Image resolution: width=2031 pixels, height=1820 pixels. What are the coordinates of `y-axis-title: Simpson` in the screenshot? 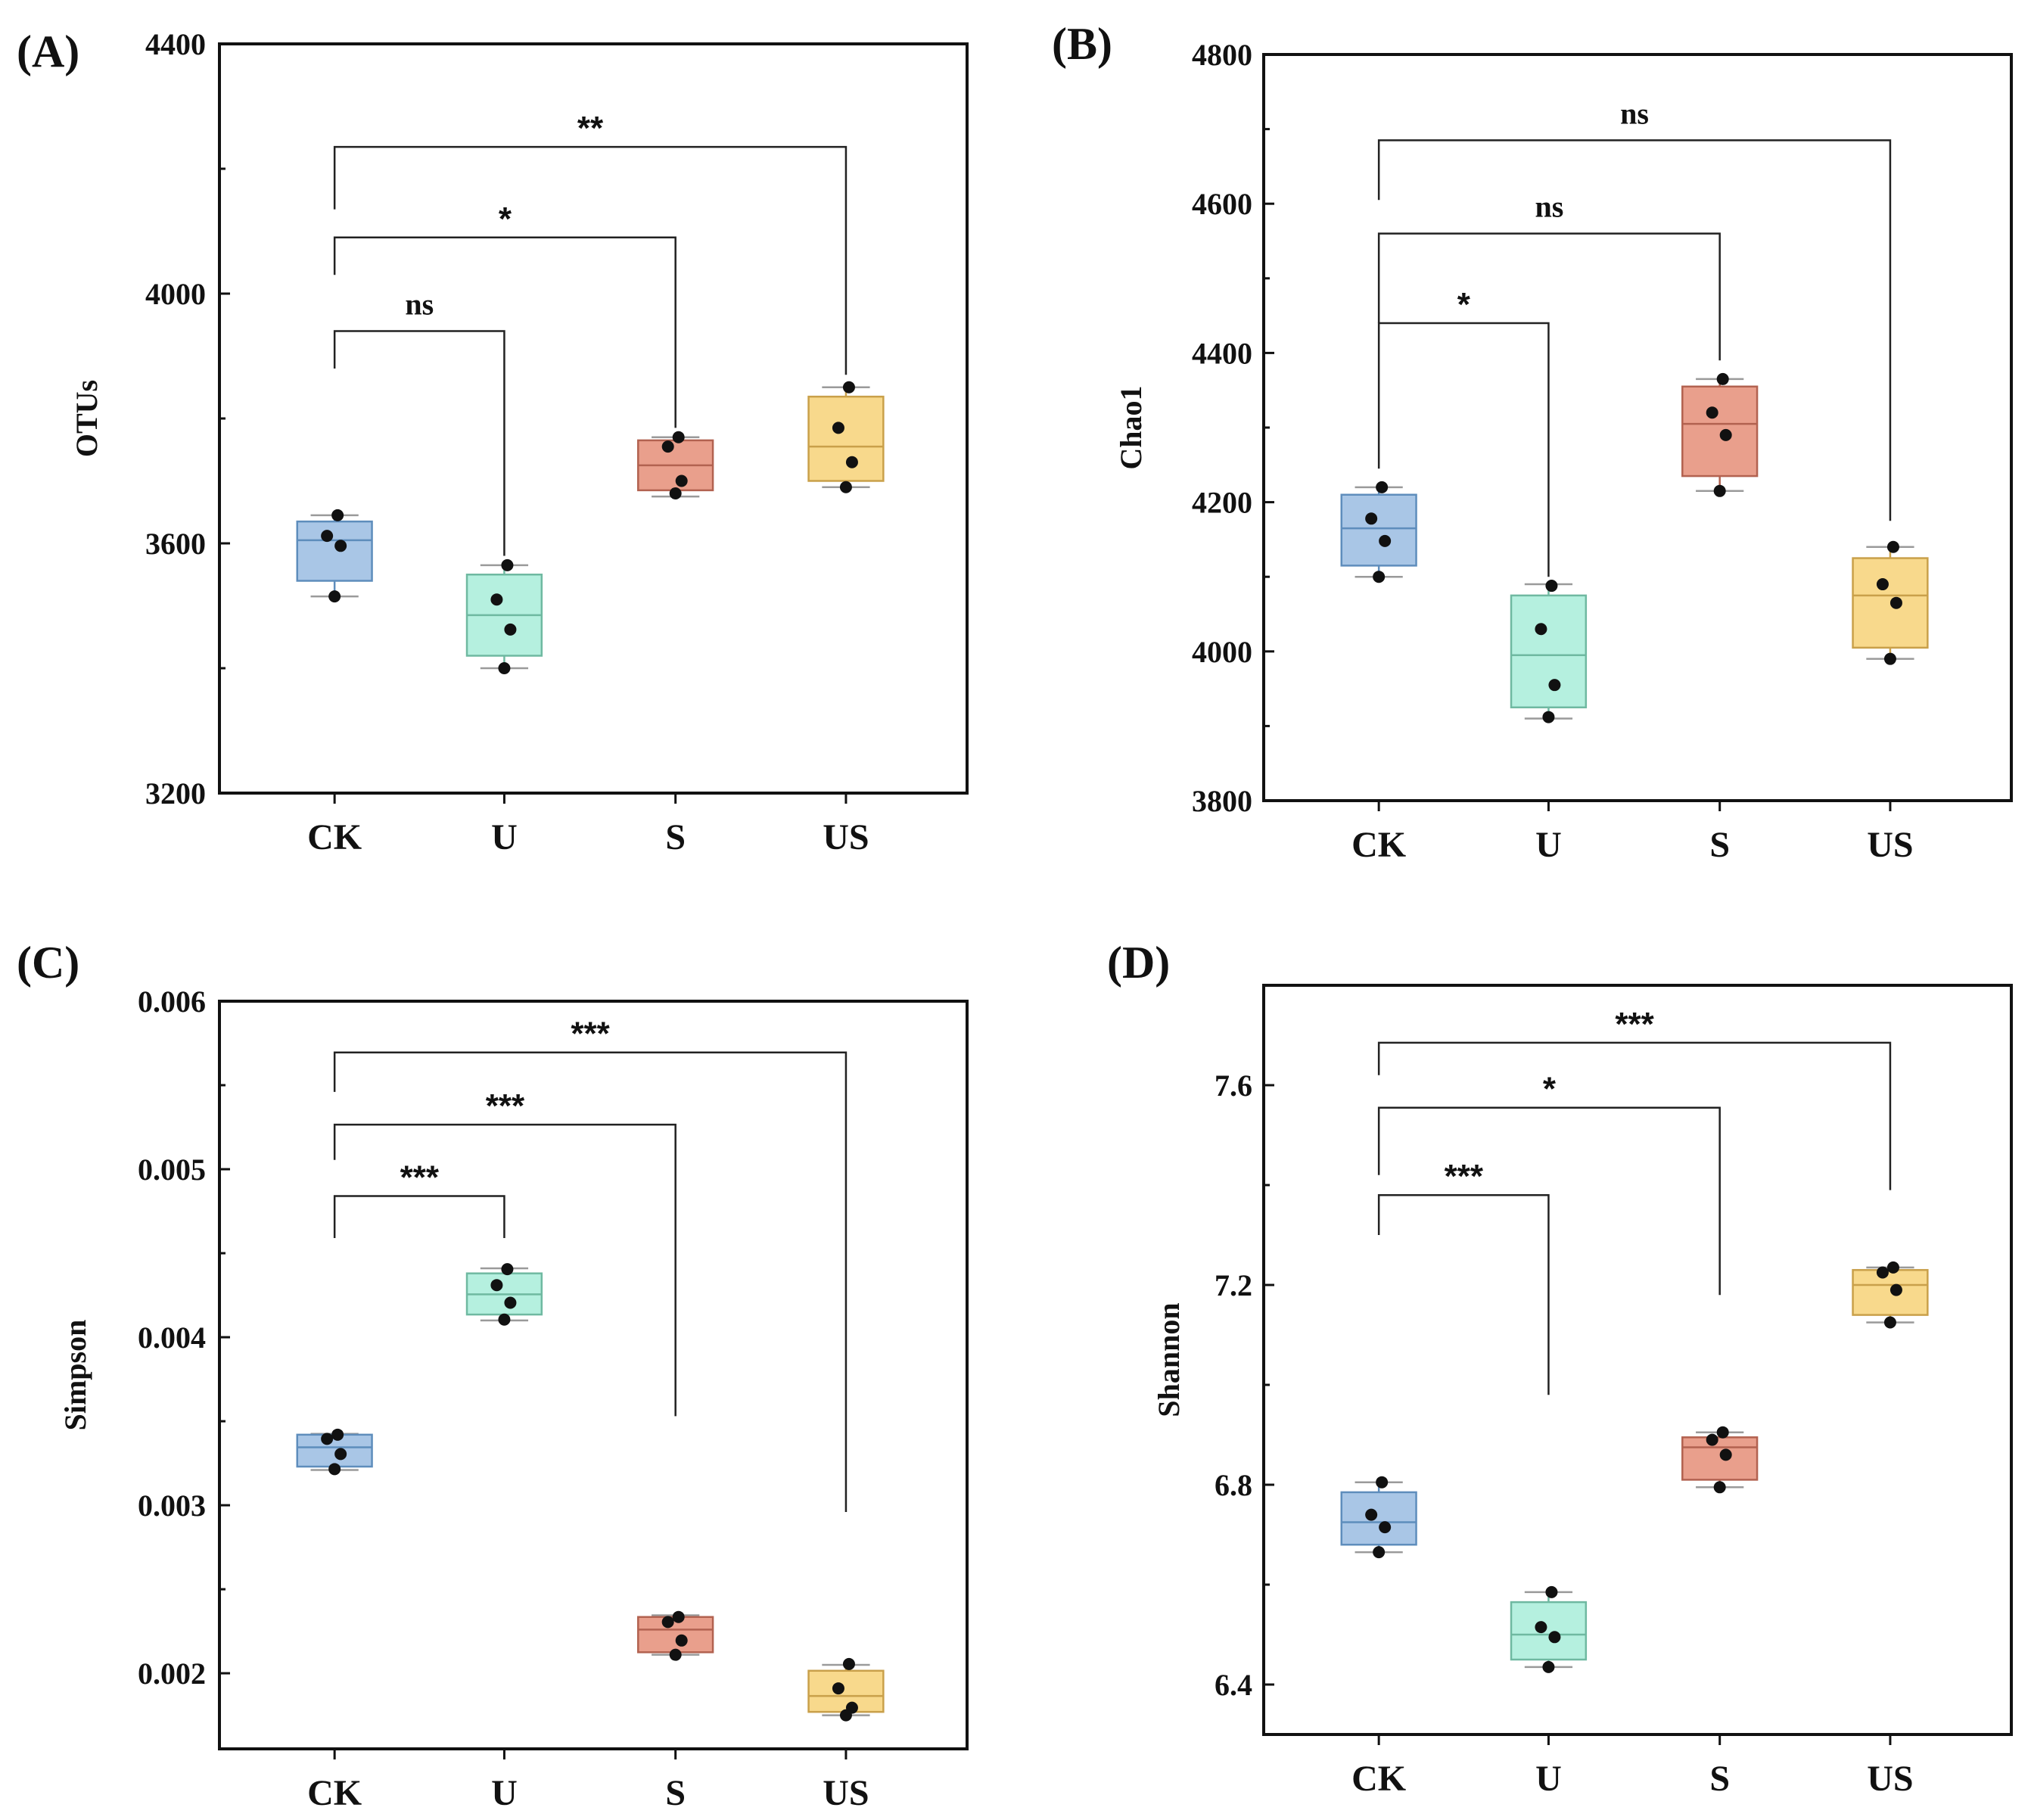 It's located at (75, 1375).